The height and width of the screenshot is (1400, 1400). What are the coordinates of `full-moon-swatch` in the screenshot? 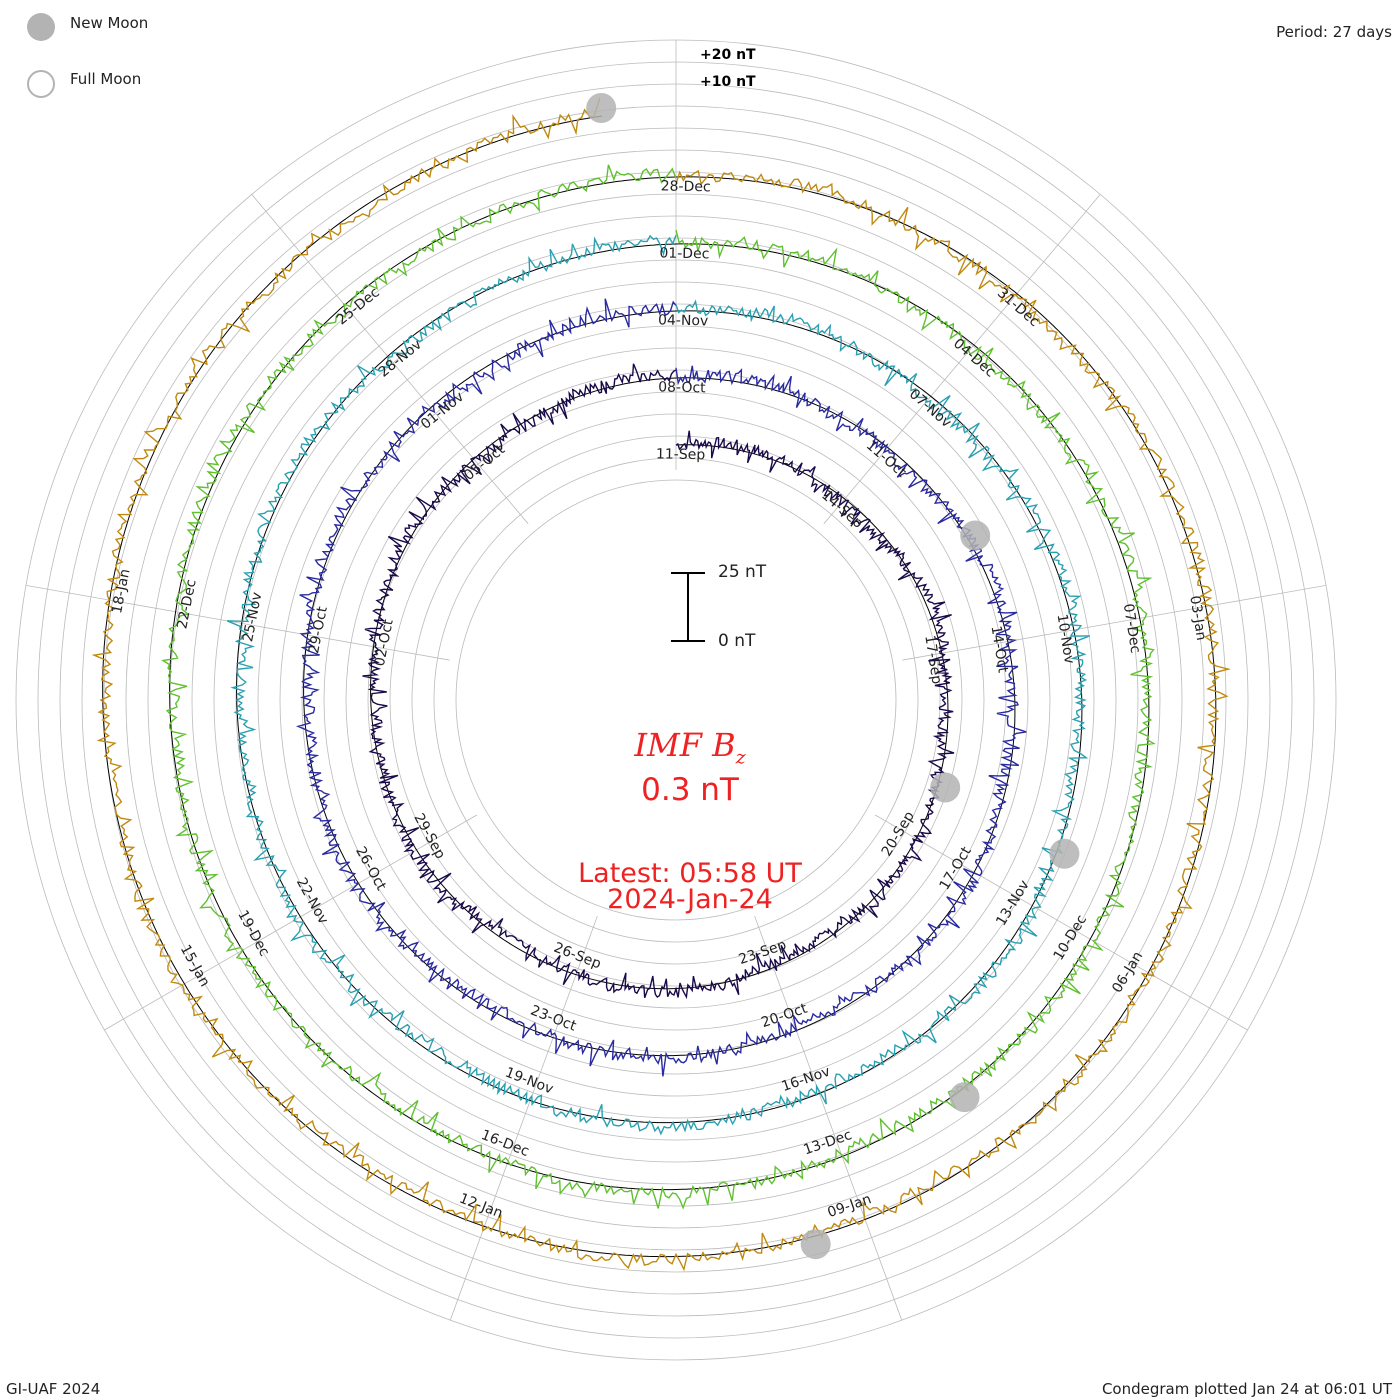 It's located at (41, 84).